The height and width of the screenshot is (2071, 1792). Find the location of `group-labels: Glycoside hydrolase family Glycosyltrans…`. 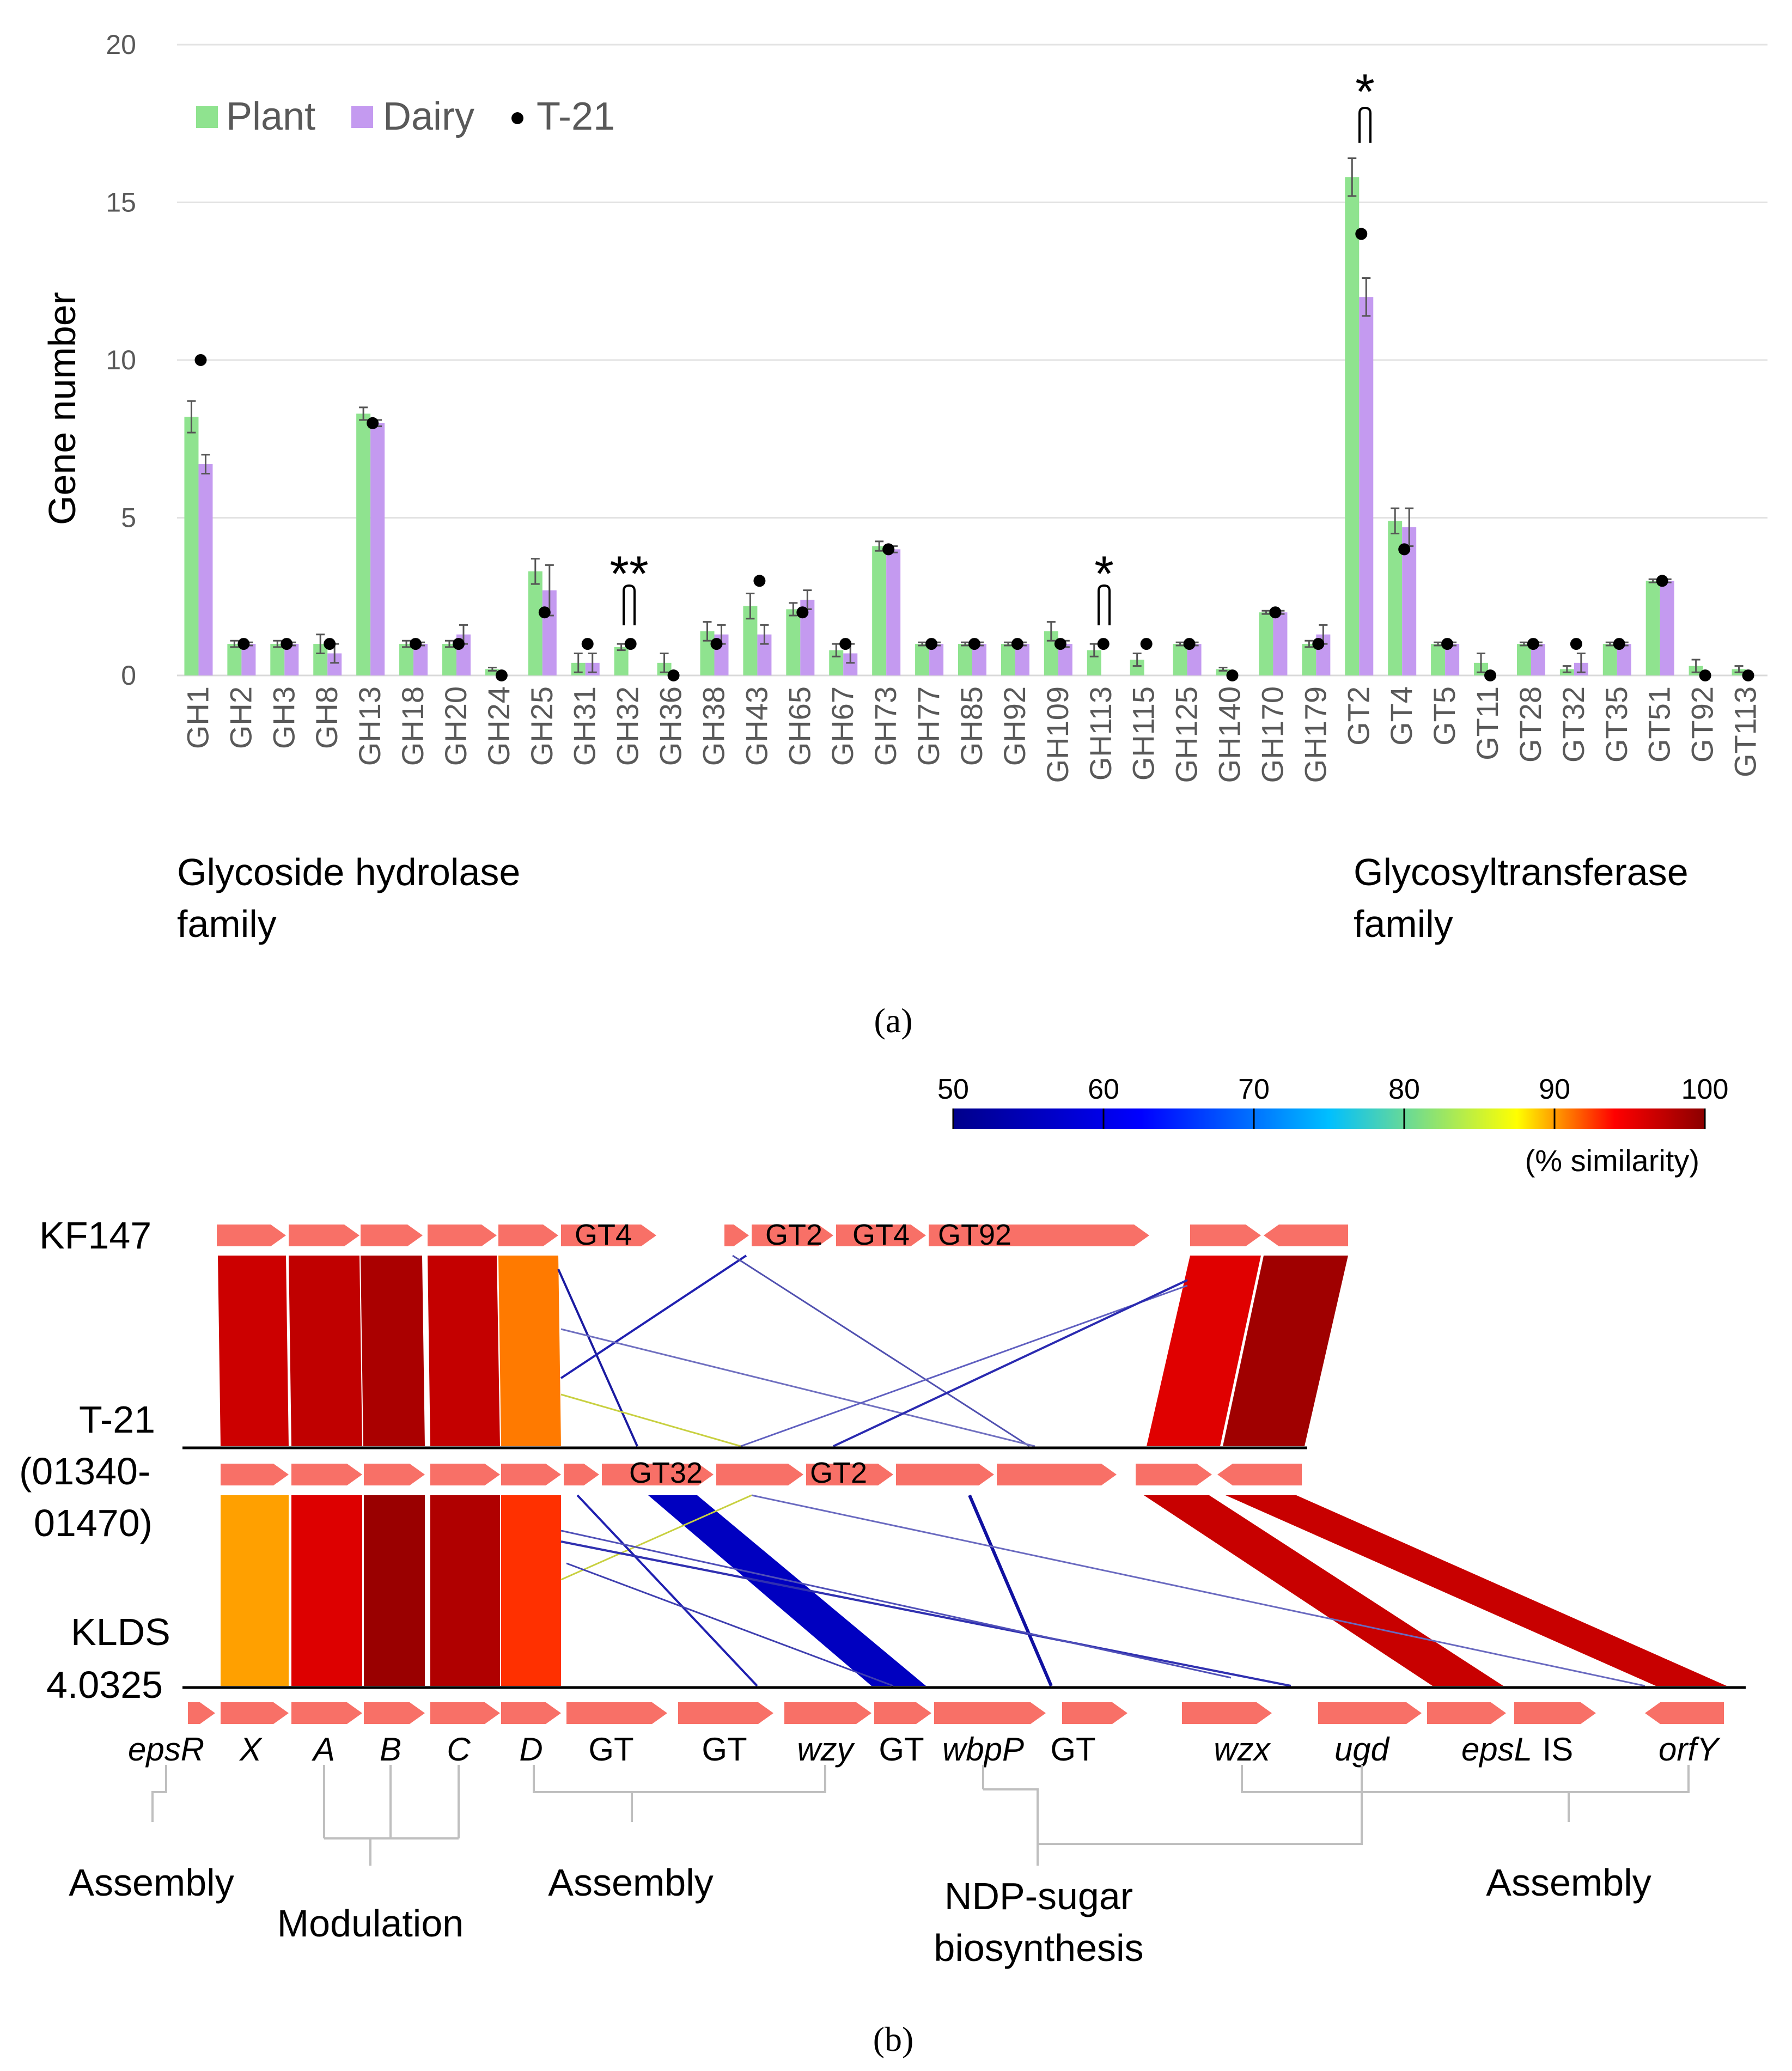

group-labels: Glycoside hydrolase family Glycosyltrans… is located at coordinates (933, 898).